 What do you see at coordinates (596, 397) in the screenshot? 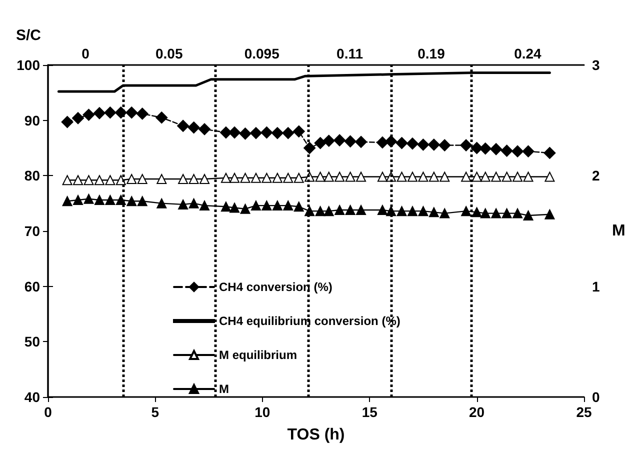
I see `y2-tick-label: 0` at bounding box center [596, 397].